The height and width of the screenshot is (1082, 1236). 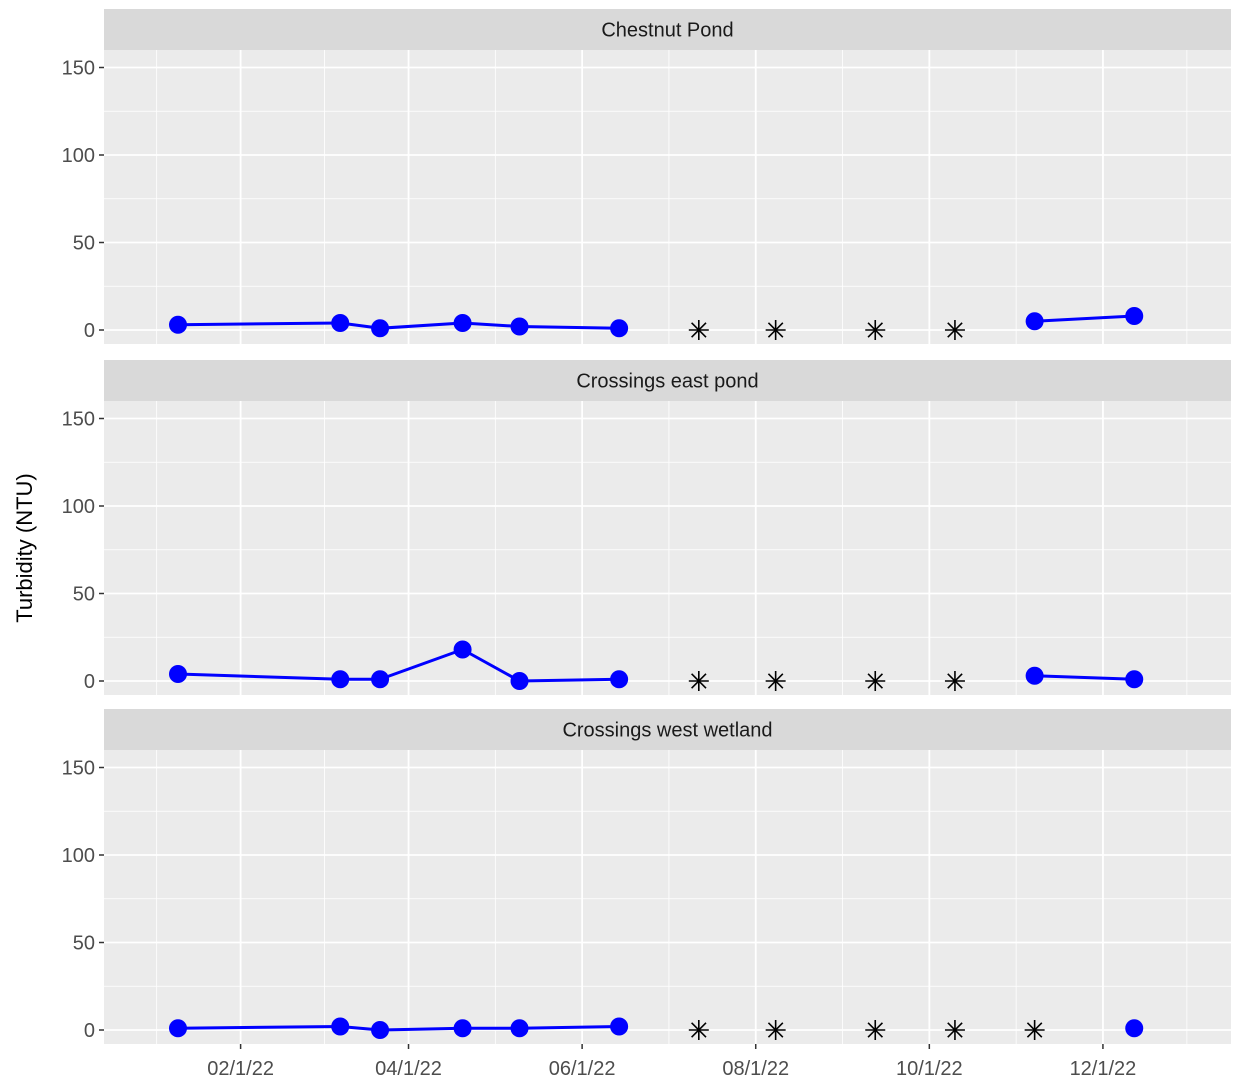 I want to click on panel-title: Crossings west wetland, so click(x=667, y=731).